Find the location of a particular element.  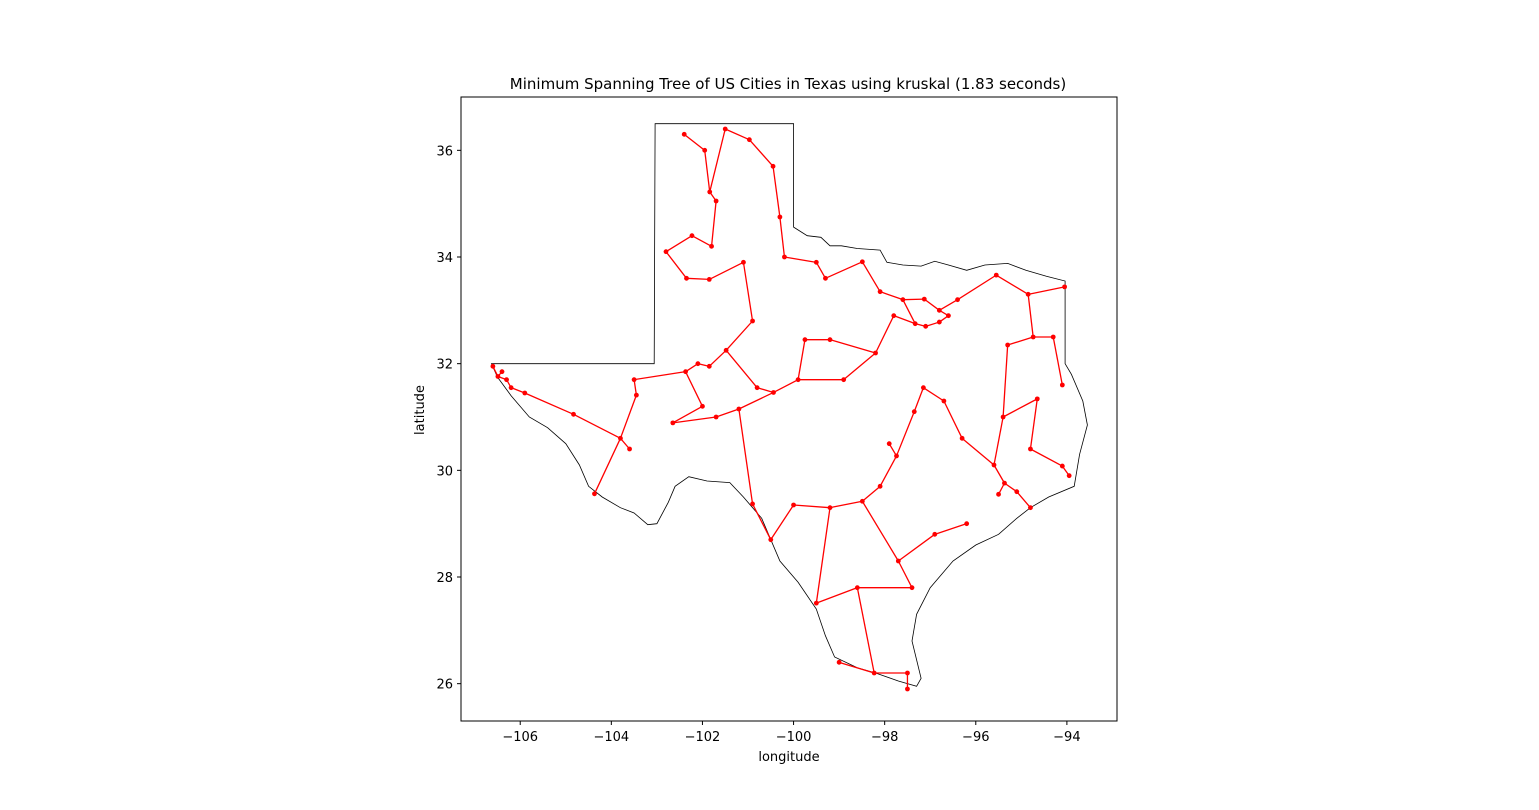

x-tick-label: −102 is located at coordinates (703, 737).